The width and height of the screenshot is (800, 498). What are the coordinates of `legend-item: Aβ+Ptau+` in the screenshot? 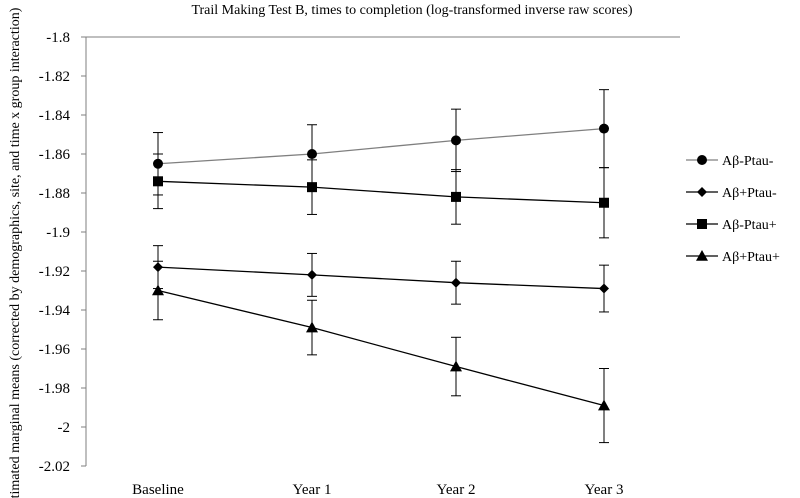 It's located at (733, 257).